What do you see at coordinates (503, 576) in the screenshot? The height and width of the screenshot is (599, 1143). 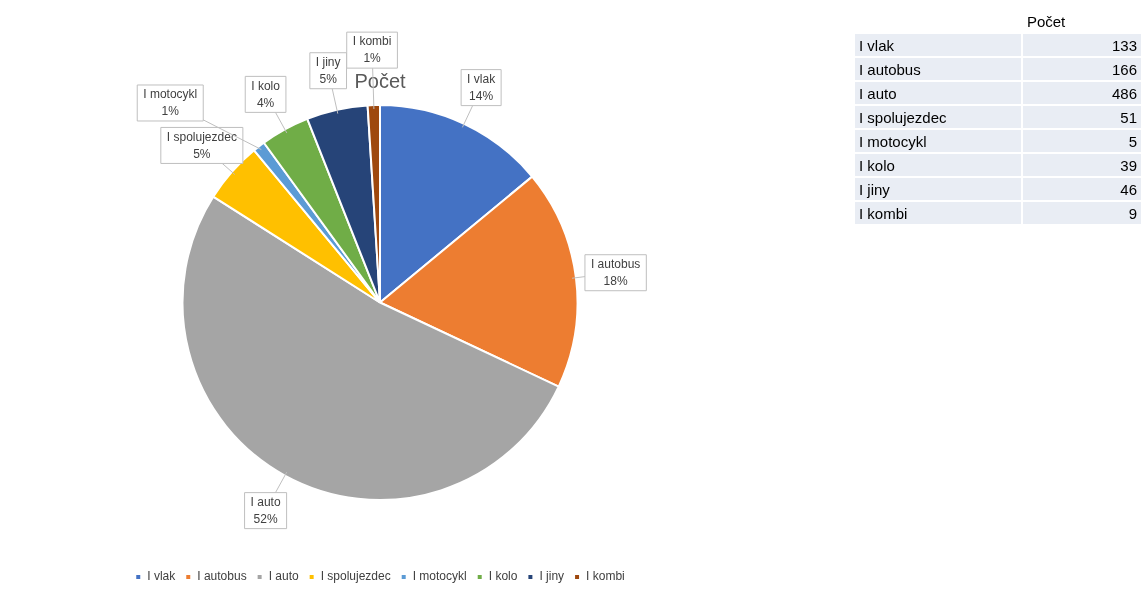 I see `legend-label: I kolo` at bounding box center [503, 576].